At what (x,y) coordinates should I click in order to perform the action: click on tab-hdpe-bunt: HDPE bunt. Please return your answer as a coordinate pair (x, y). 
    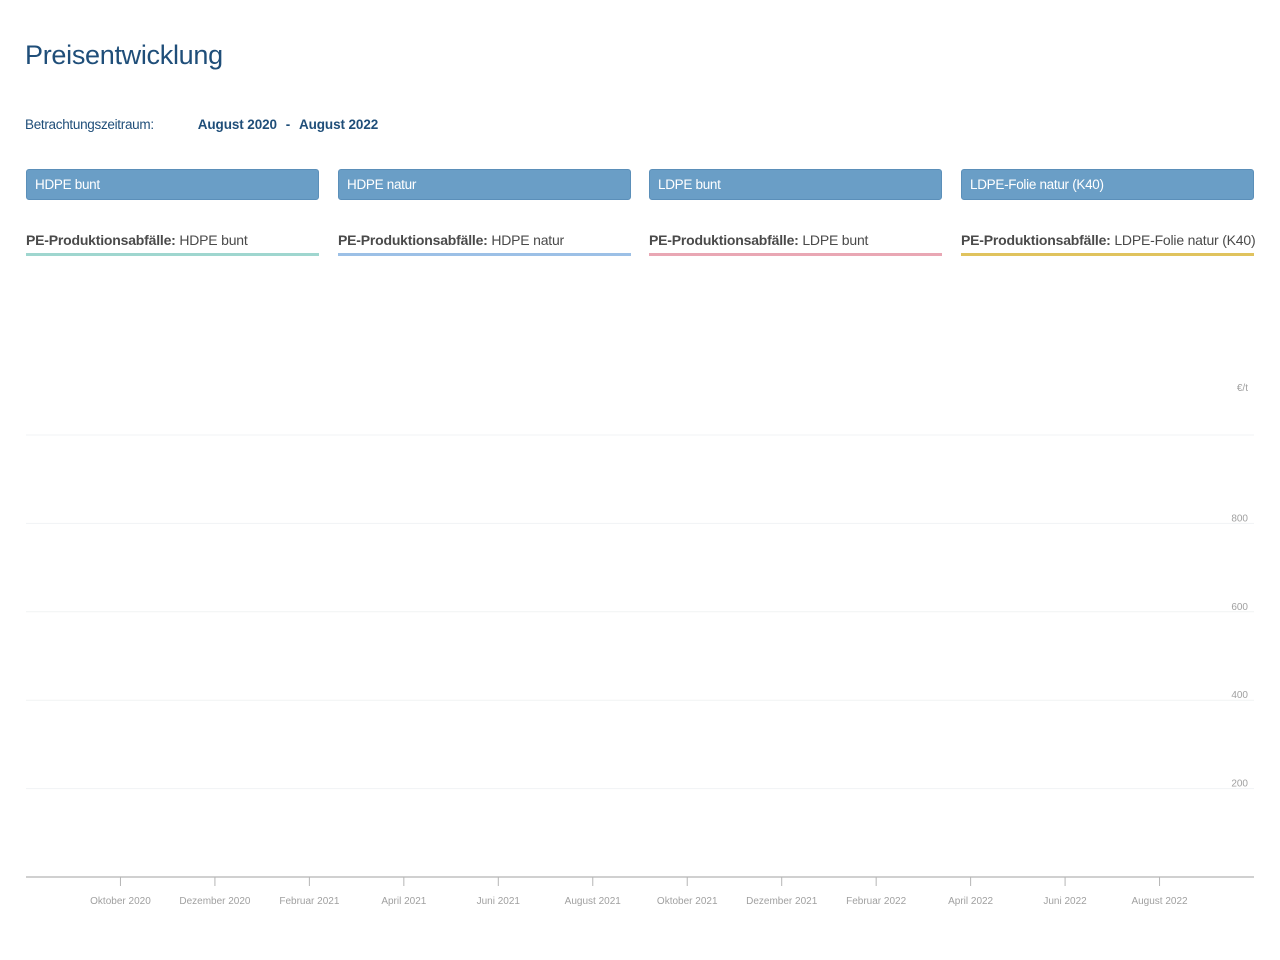
    Looking at the image, I should click on (172, 184).